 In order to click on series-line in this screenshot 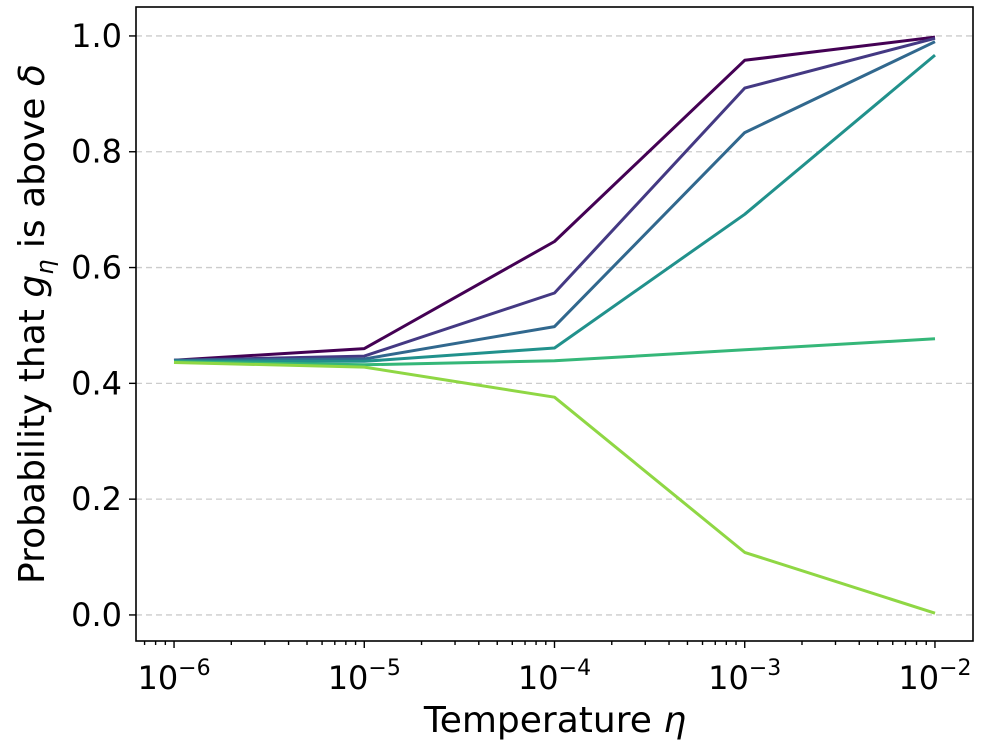, I will do `click(554, 352)`.